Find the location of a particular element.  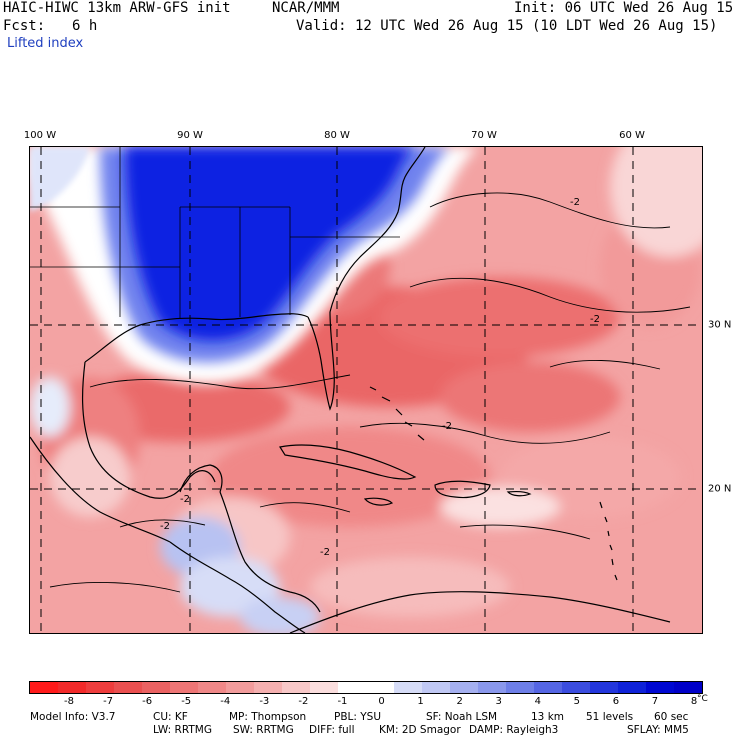

forecast-hour: 6 h is located at coordinates (85, 26).